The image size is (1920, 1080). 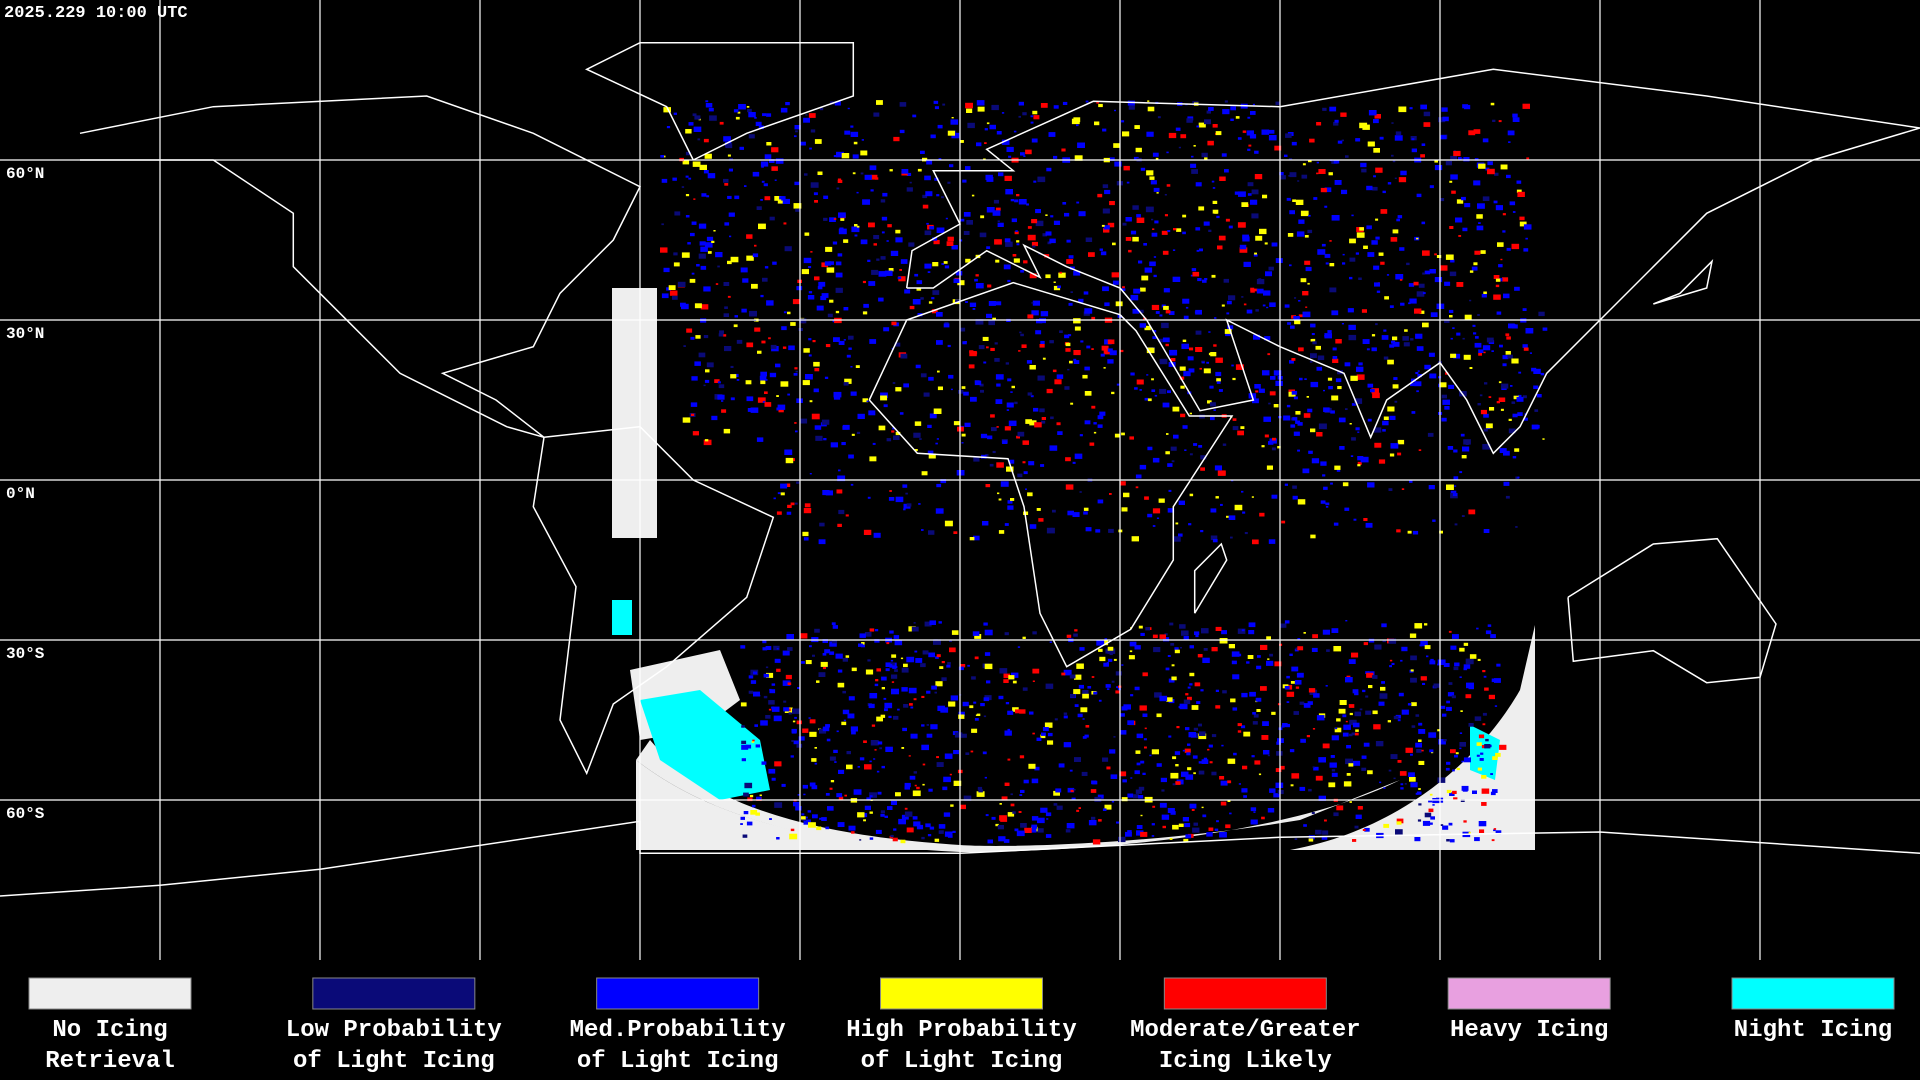 I want to click on coastline, so click(x=719, y=101).